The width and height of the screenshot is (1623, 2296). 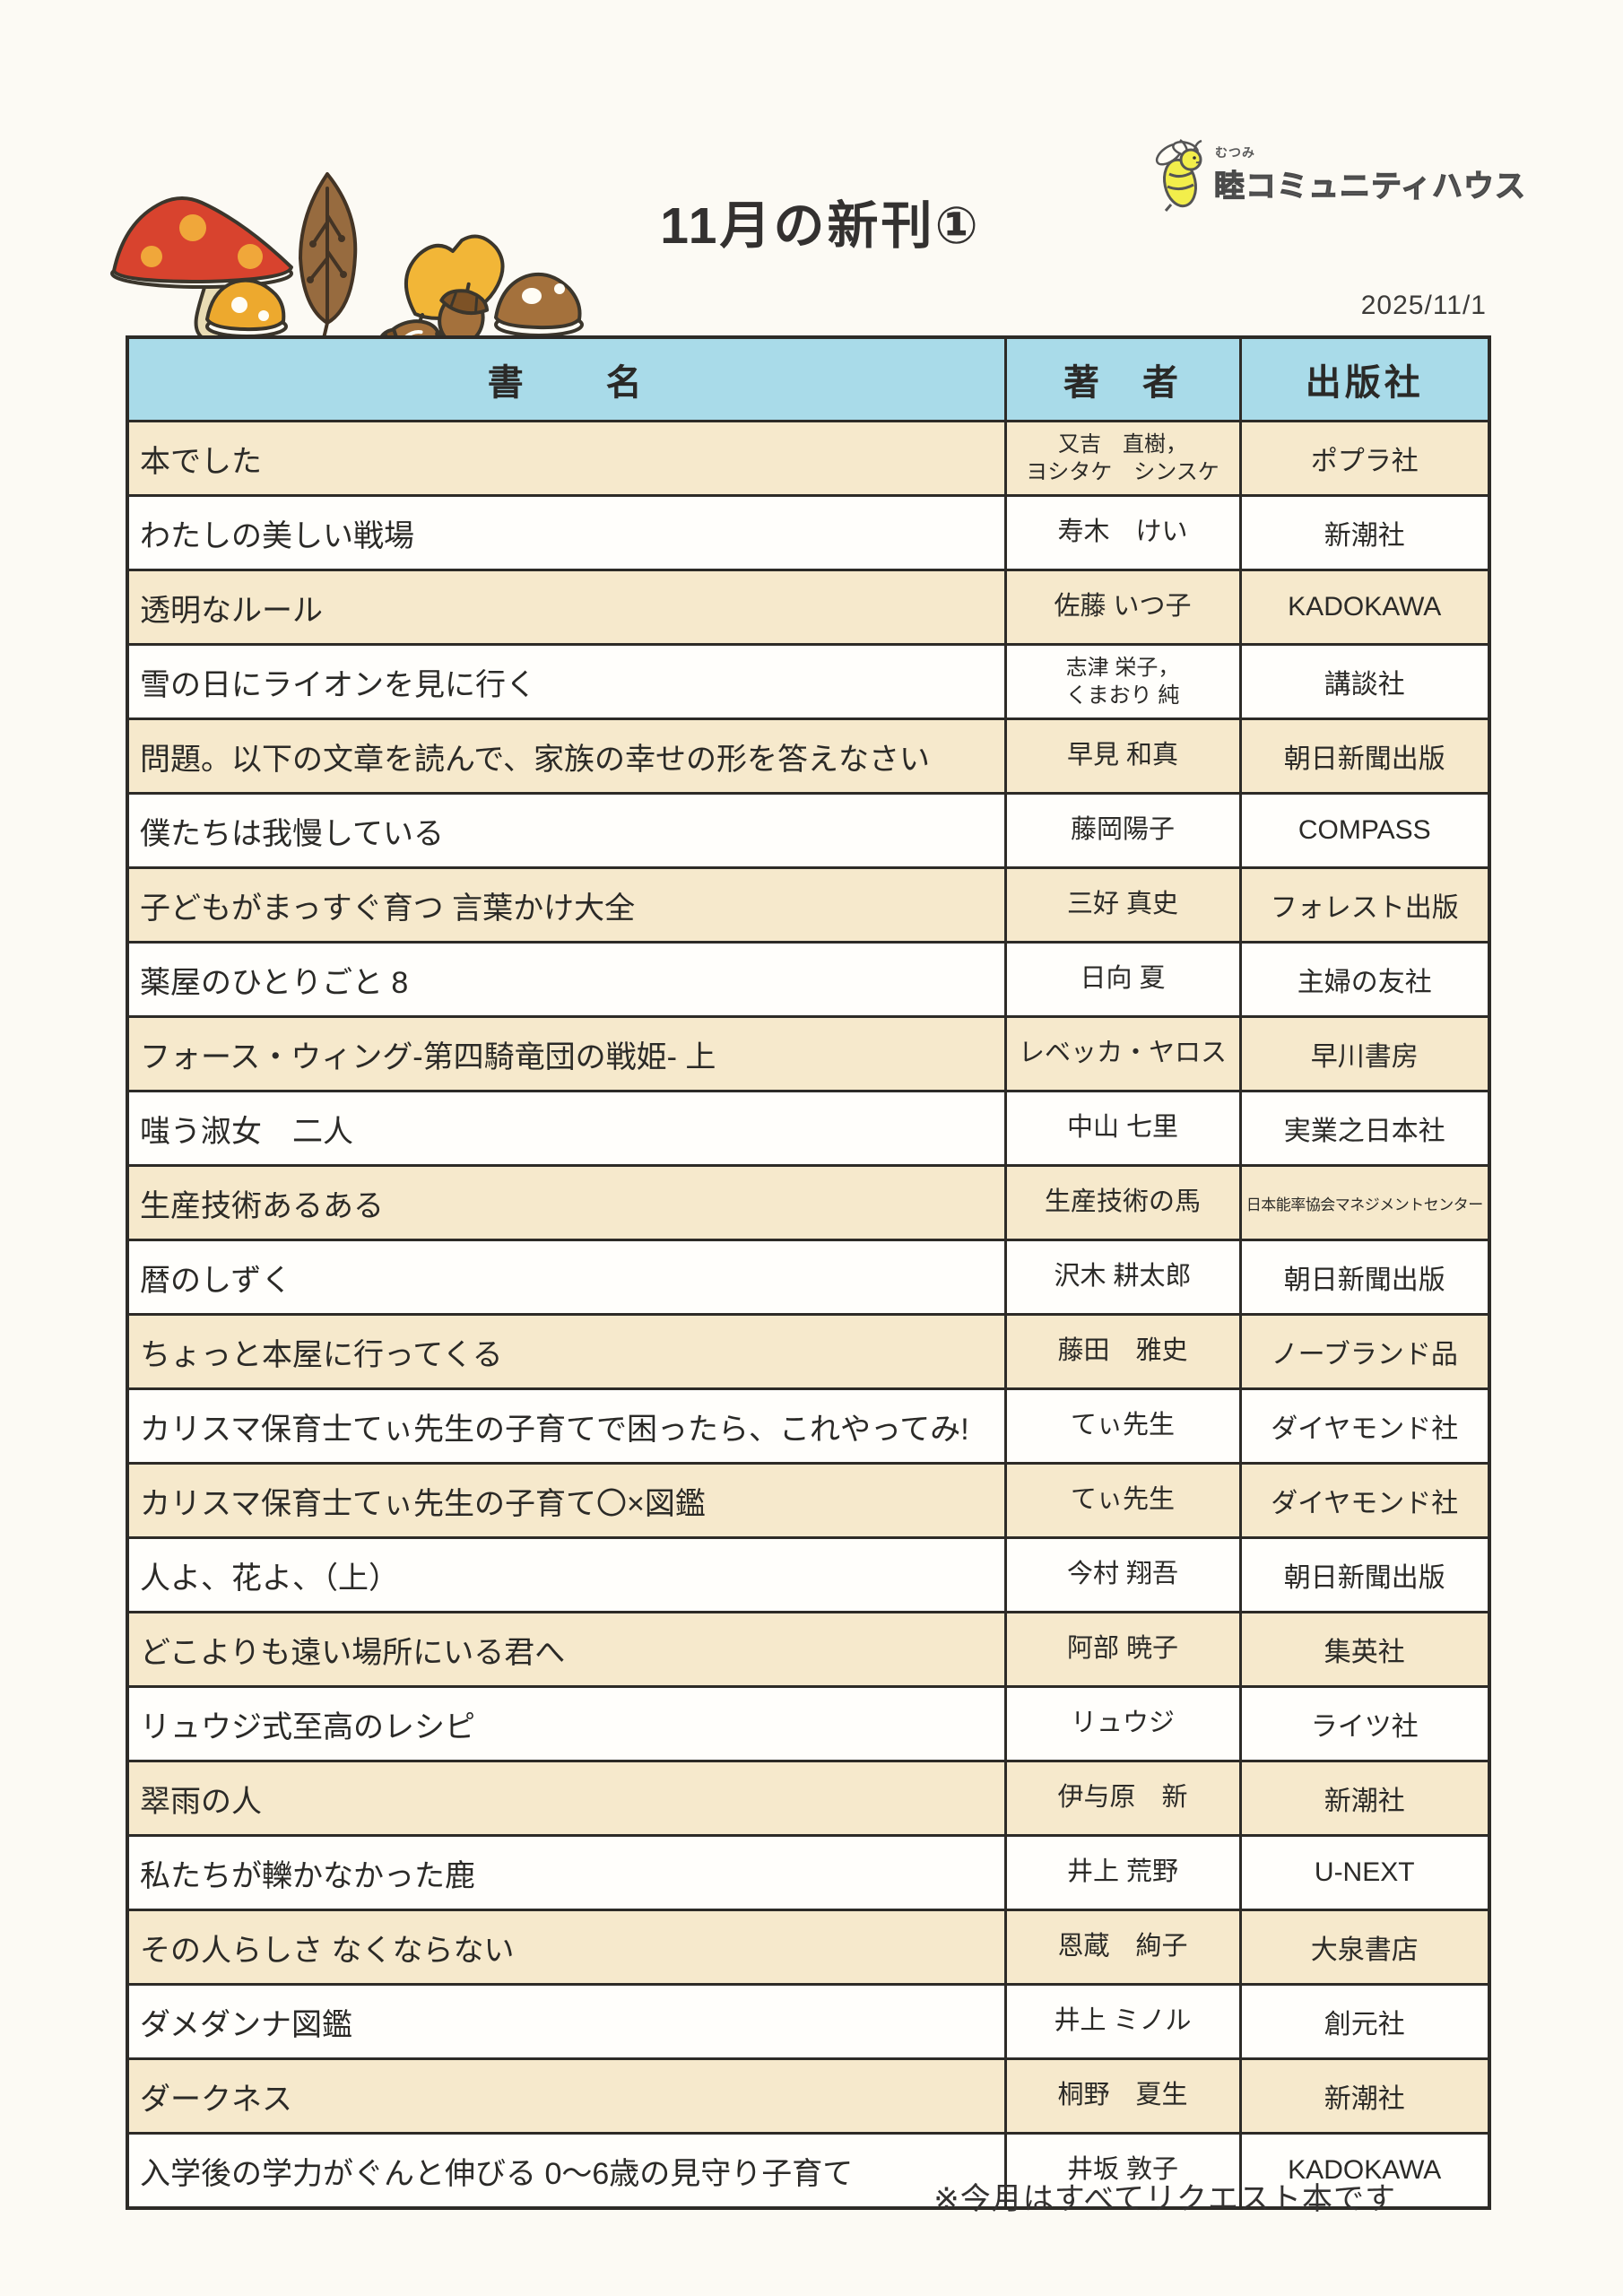 I want to click on autumn-illustration, so click(x=347, y=265).